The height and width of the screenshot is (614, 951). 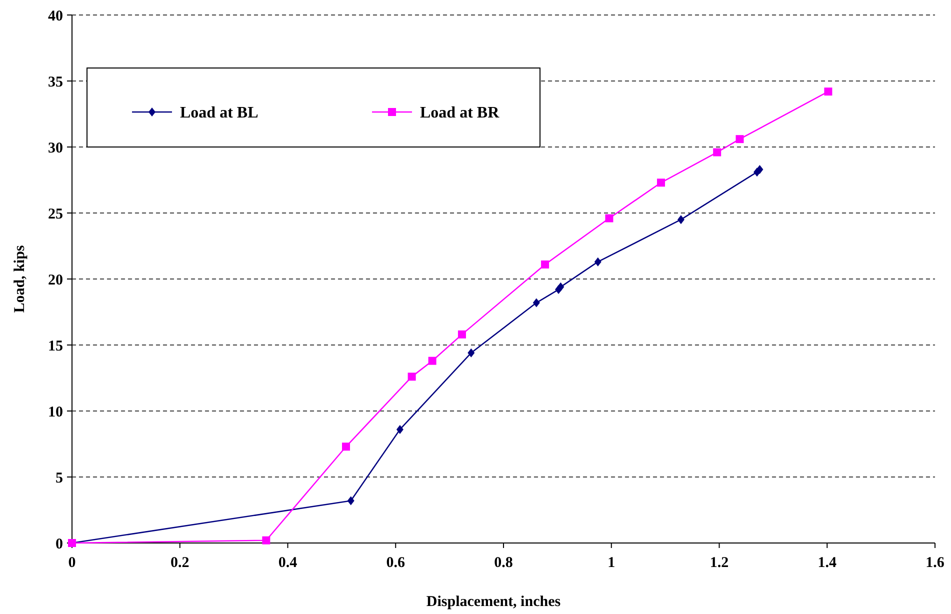 I want to click on x-axis-title: Displacement, inches, so click(x=493, y=602).